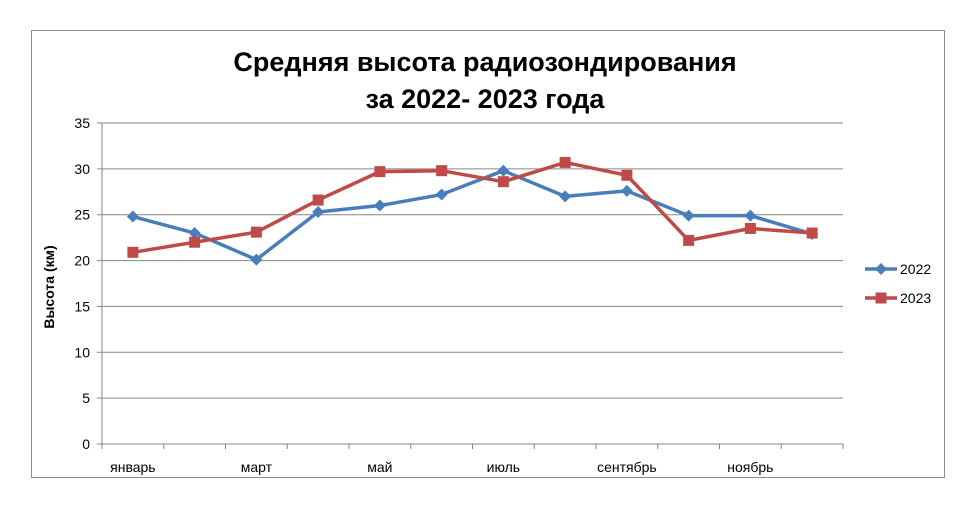  What do you see at coordinates (49, 286) in the screenshot?
I see `y-axis-label: Высота (км)` at bounding box center [49, 286].